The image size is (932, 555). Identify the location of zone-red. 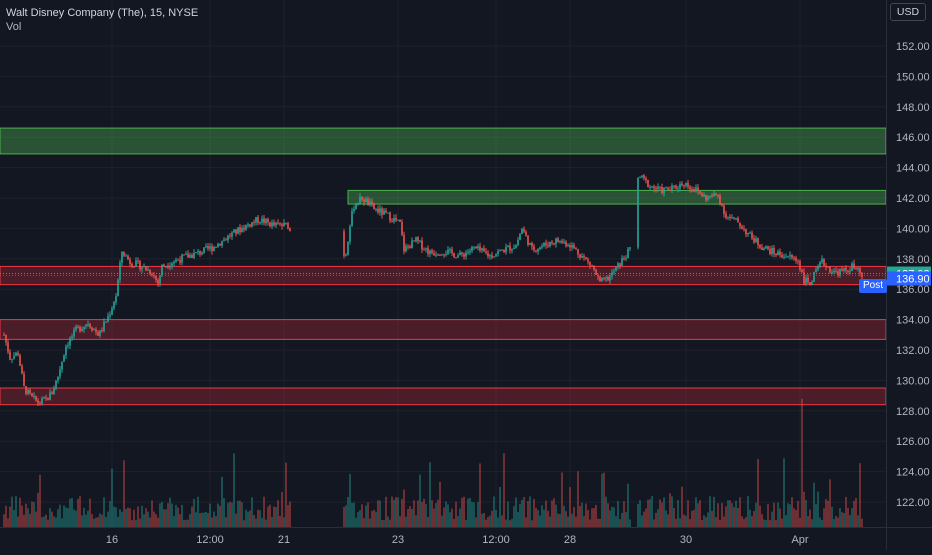
(443, 329).